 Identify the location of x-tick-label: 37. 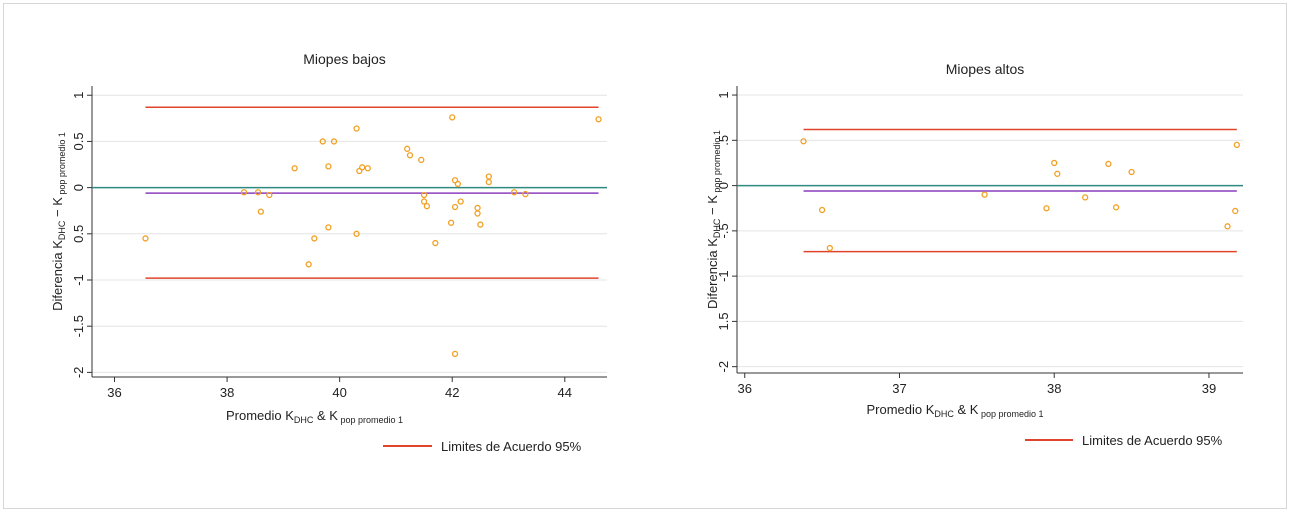
(899, 388).